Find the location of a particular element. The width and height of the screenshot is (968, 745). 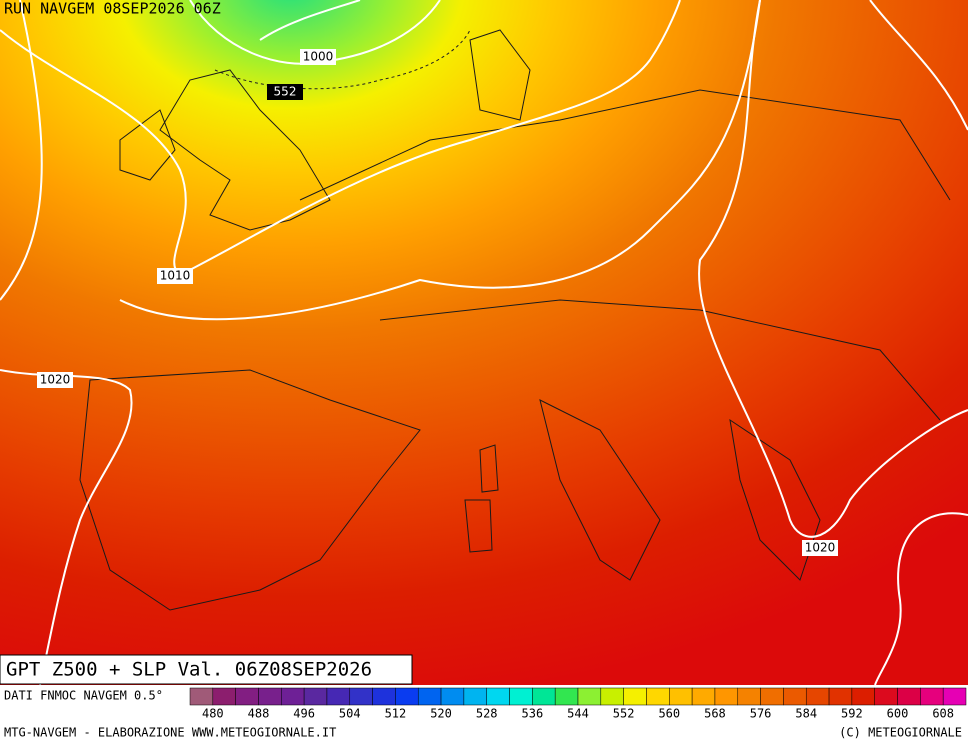

scale-label: 568 is located at coordinates (715, 714).